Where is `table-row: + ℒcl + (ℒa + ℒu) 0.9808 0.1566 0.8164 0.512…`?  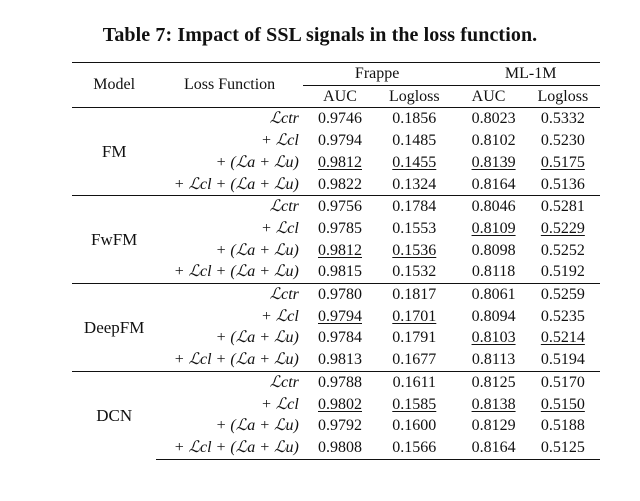 table-row: + ℒcl + (ℒa + ℒu) 0.9808 0.1566 0.8164 0.512… is located at coordinates (336, 448).